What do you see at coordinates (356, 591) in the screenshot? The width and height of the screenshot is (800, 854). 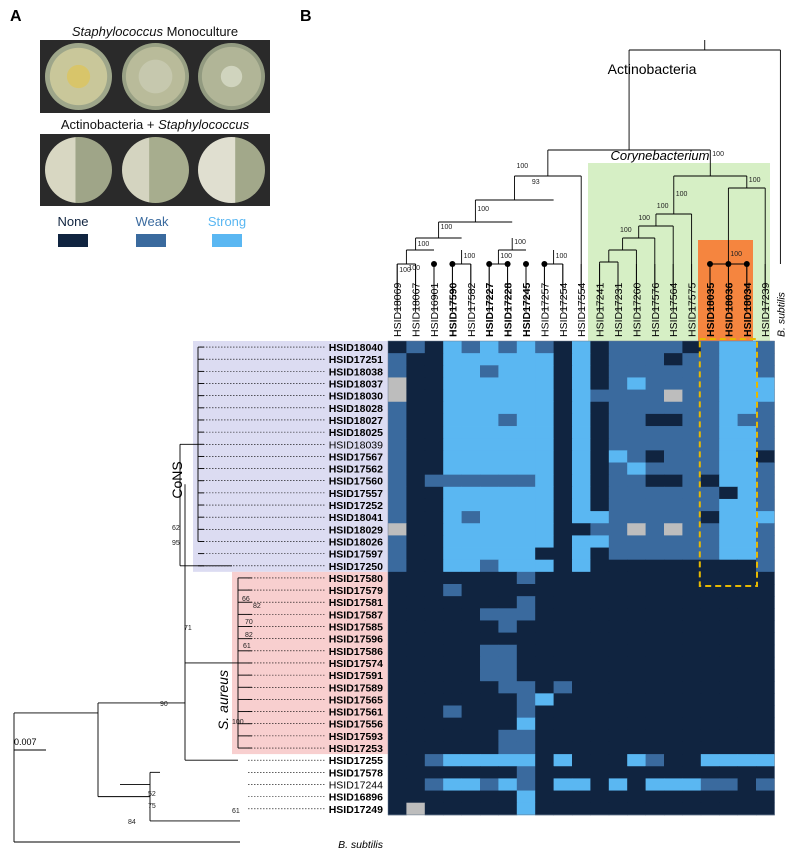 I see `row-label: HSID17579` at bounding box center [356, 591].